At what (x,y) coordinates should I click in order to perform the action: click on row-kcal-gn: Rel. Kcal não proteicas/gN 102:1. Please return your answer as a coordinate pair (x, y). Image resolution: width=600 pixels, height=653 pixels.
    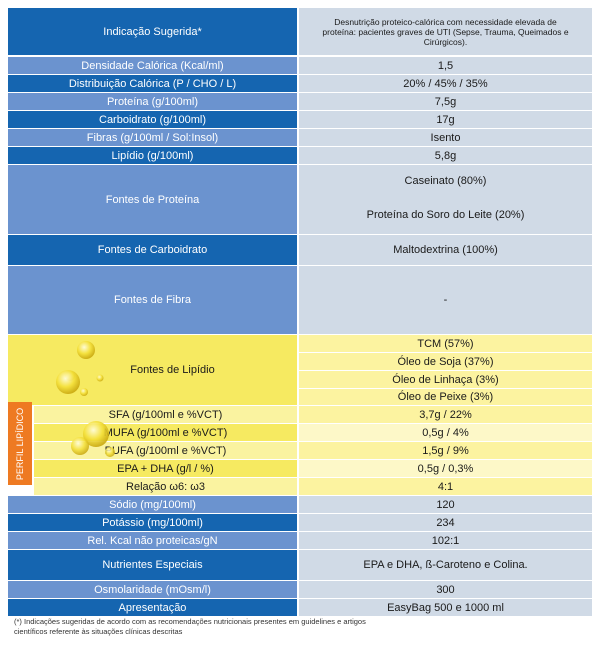
    Looking at the image, I should click on (300, 540).